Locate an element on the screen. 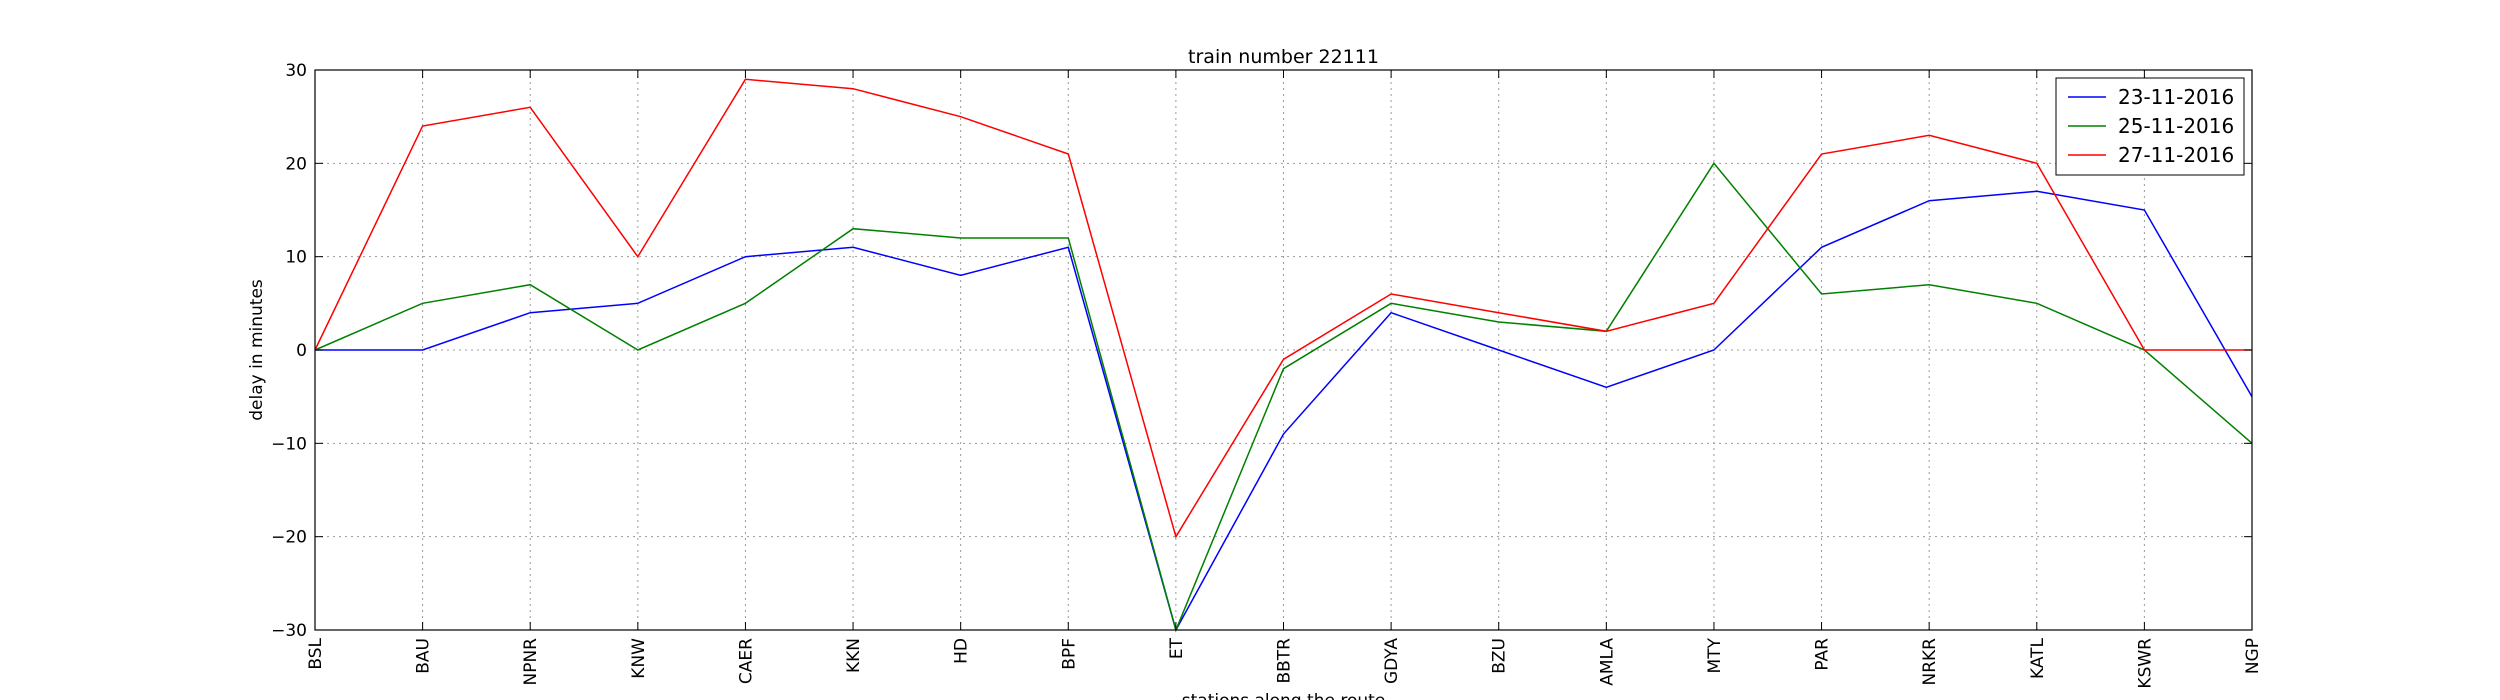 This screenshot has height=700, width=2500. y-tick-label: 30 is located at coordinates (296, 71).